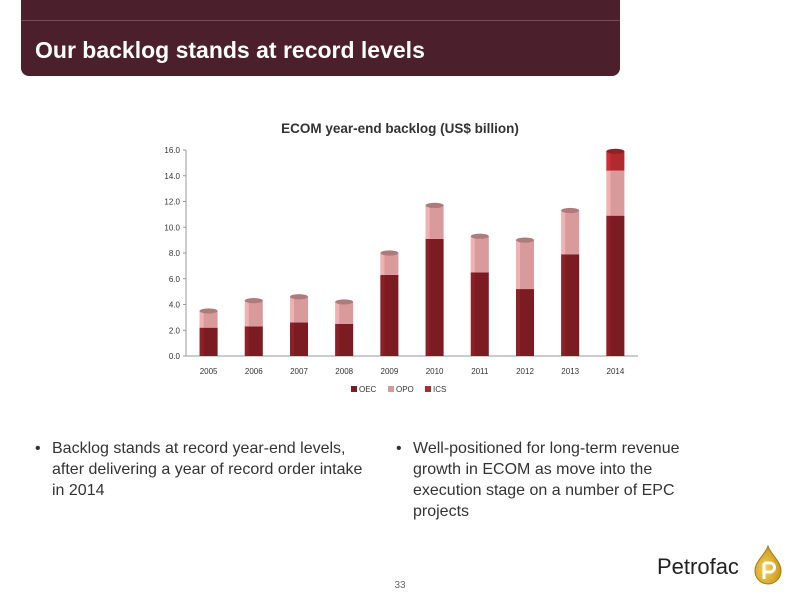 The image size is (800, 600). I want to click on slide-title: Our backlog stands at record levels, so click(230, 50).